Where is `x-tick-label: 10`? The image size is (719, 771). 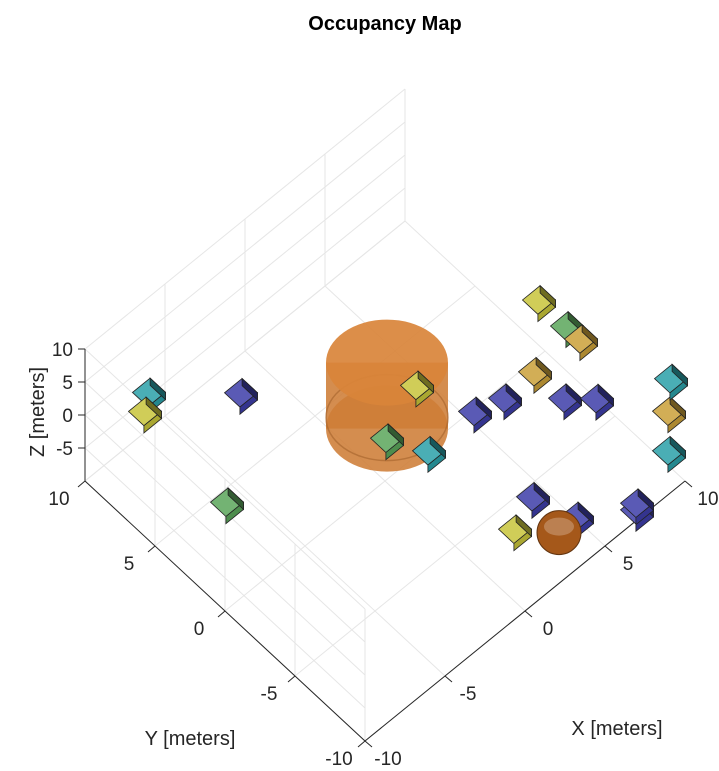
x-tick-label: 10 is located at coordinates (707, 499).